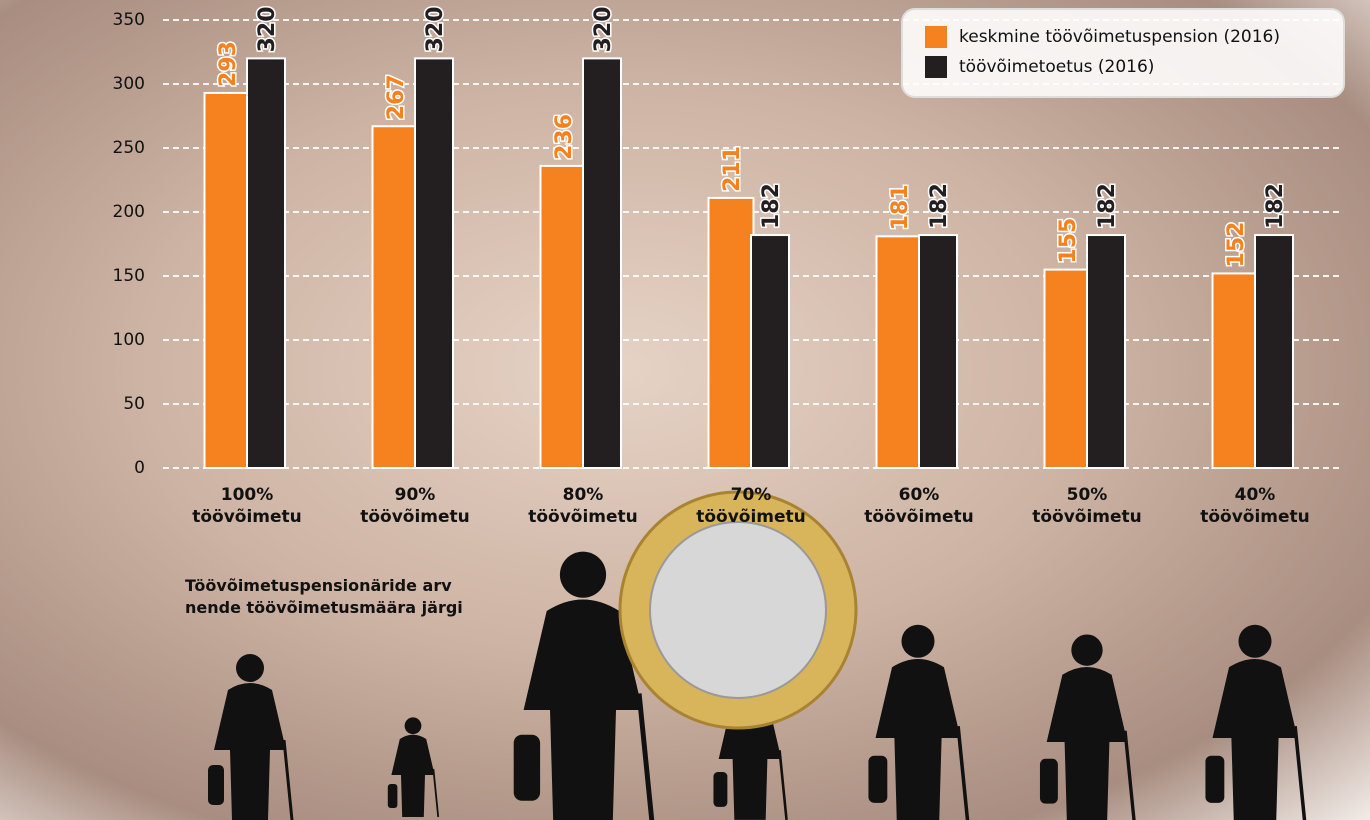 The width and height of the screenshot is (1370, 820). Describe the element at coordinates (129, 212) in the screenshot. I see `y-tick-label: 200` at that location.